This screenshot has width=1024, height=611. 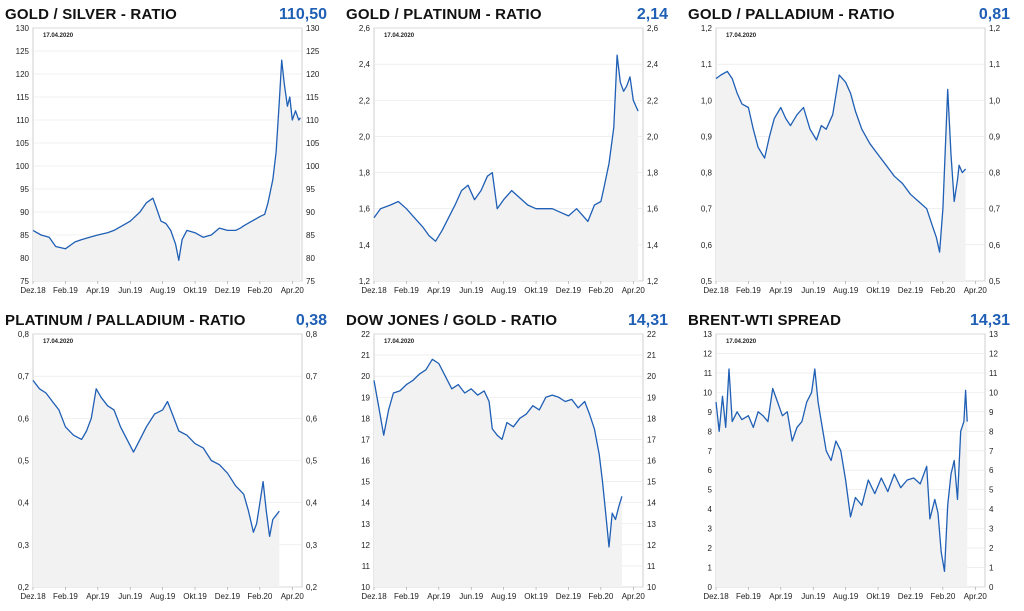 I want to click on y-tick-label-left: 10, so click(x=707, y=392).